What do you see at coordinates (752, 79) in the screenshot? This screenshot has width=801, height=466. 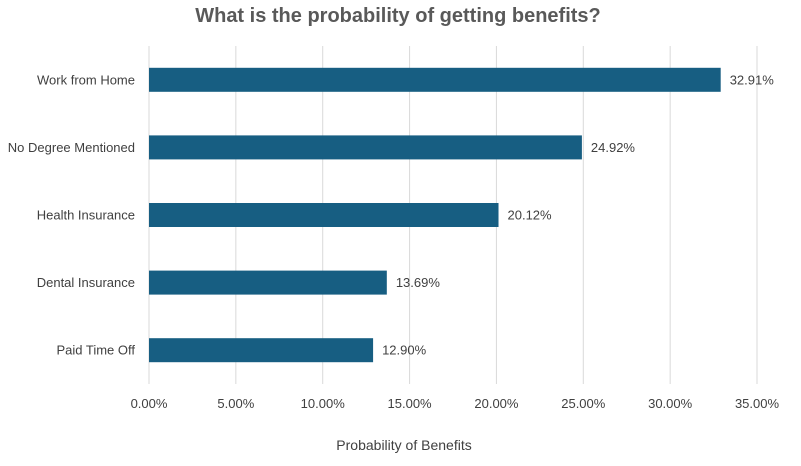 I see `data-label: 32.91%` at bounding box center [752, 79].